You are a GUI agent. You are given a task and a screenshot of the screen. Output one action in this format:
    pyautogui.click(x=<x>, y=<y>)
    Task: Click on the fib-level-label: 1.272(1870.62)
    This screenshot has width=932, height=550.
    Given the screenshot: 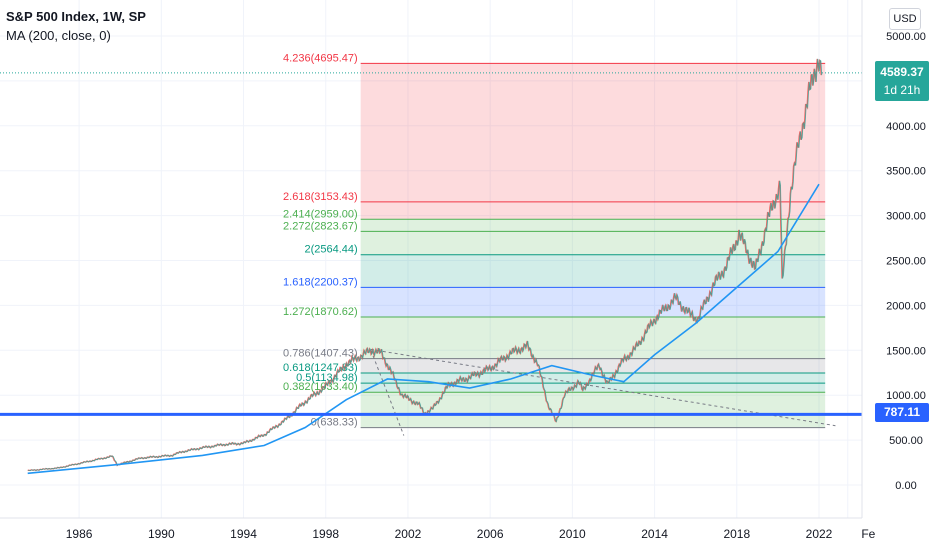 What is the action you would take?
    pyautogui.click(x=320, y=312)
    